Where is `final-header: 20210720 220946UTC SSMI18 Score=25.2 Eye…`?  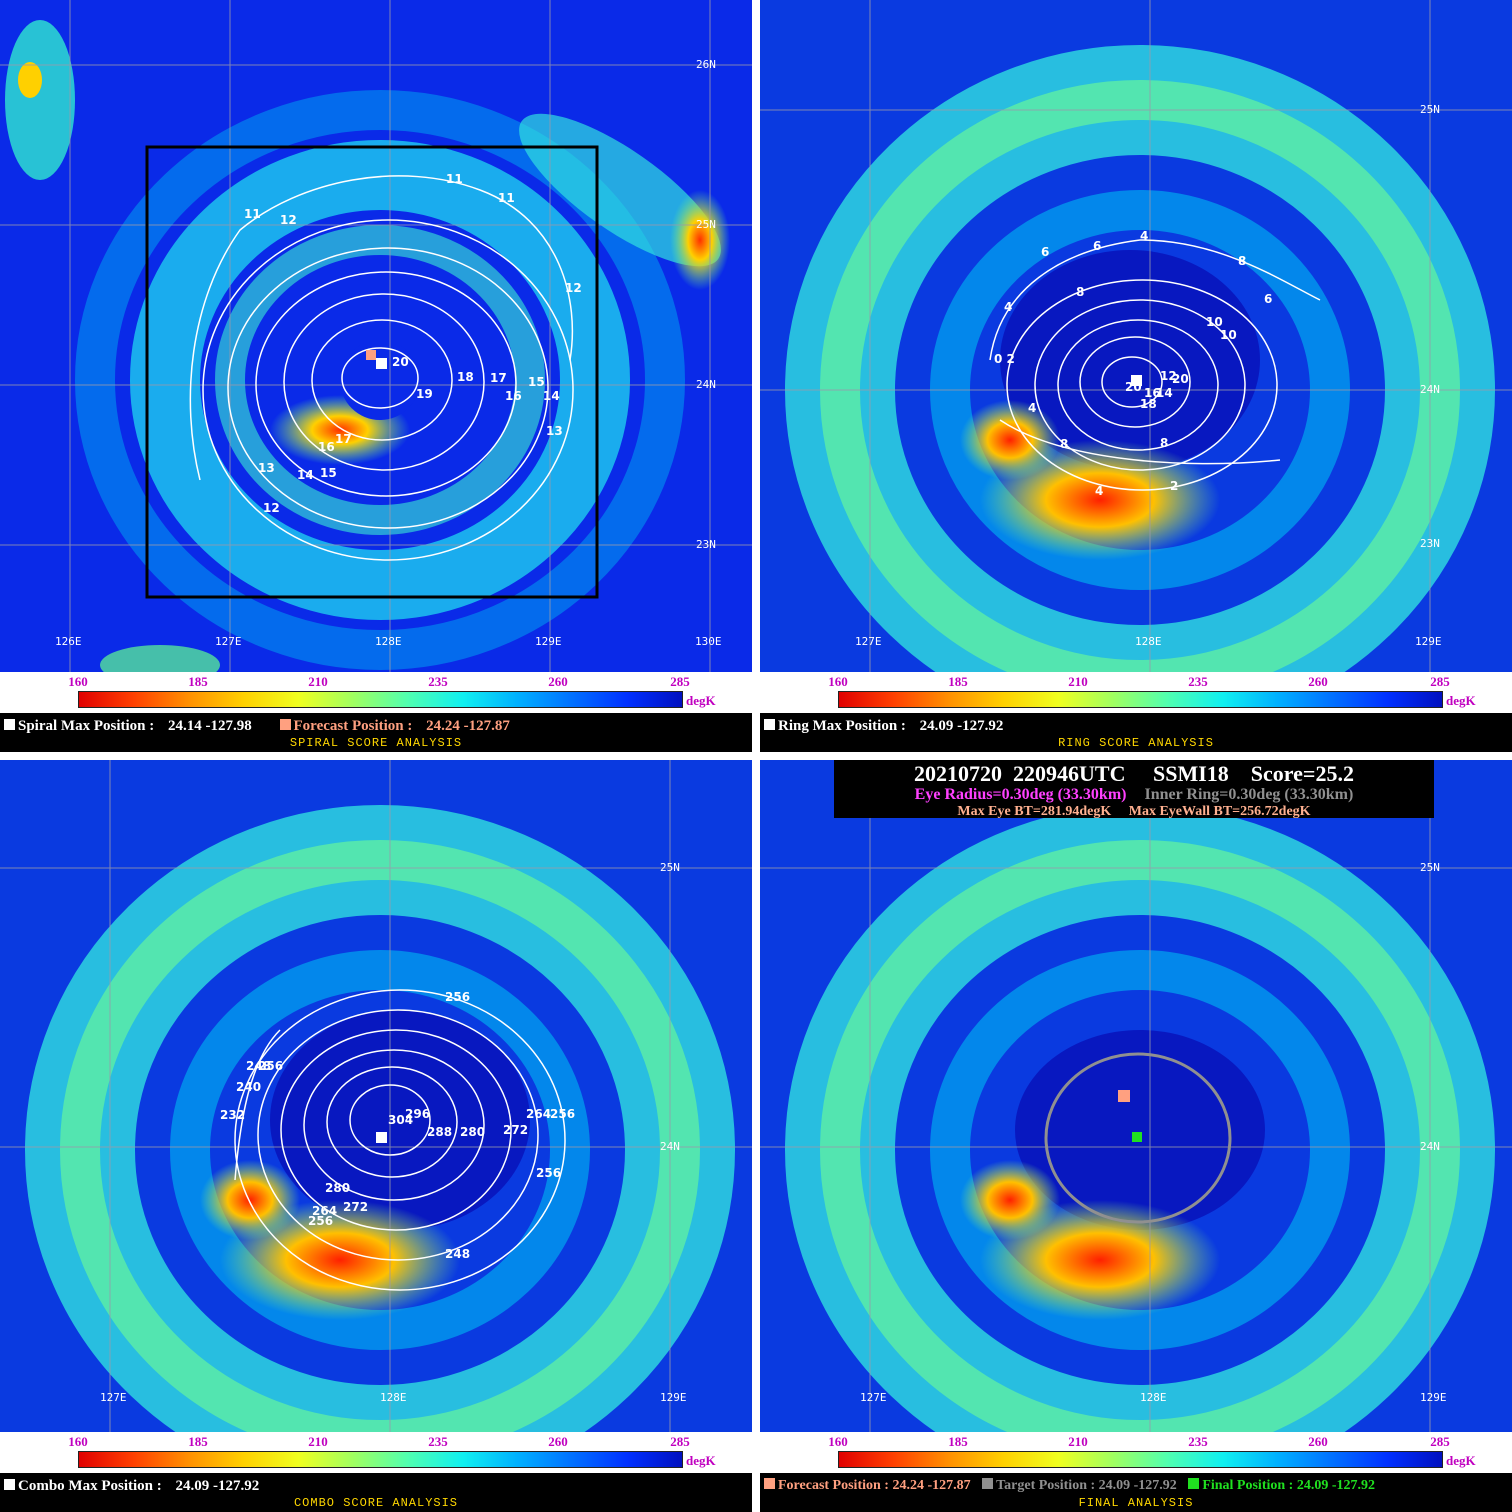
final-header: 20210720 220946UTC SSMI18 Score=25.2 Eye… is located at coordinates (1134, 789).